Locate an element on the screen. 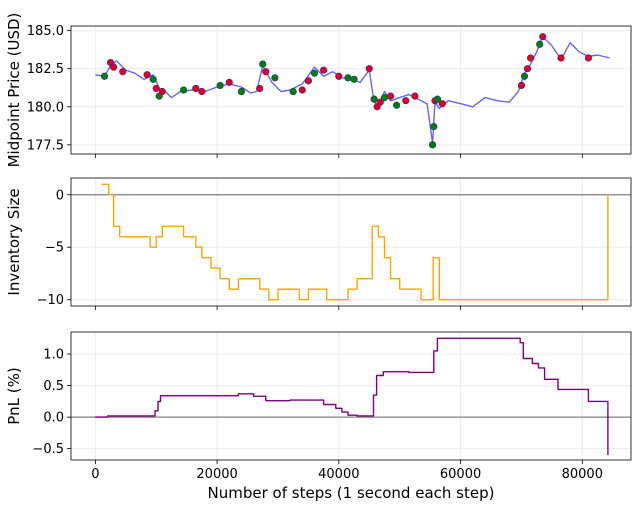 Image resolution: width=638 pixels, height=508 pixels. y-tick-label: −0.5 is located at coordinates (48, 449).